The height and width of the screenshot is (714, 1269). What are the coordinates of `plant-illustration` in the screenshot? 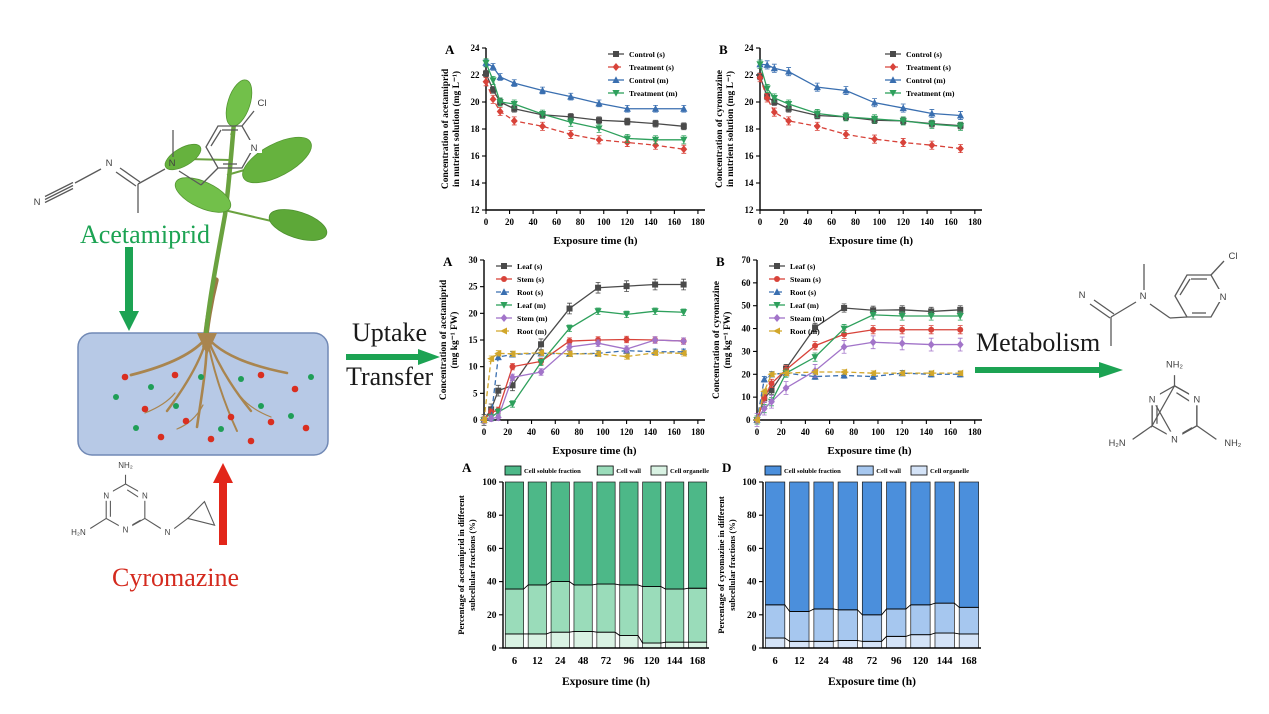 It's located at (228, 255).